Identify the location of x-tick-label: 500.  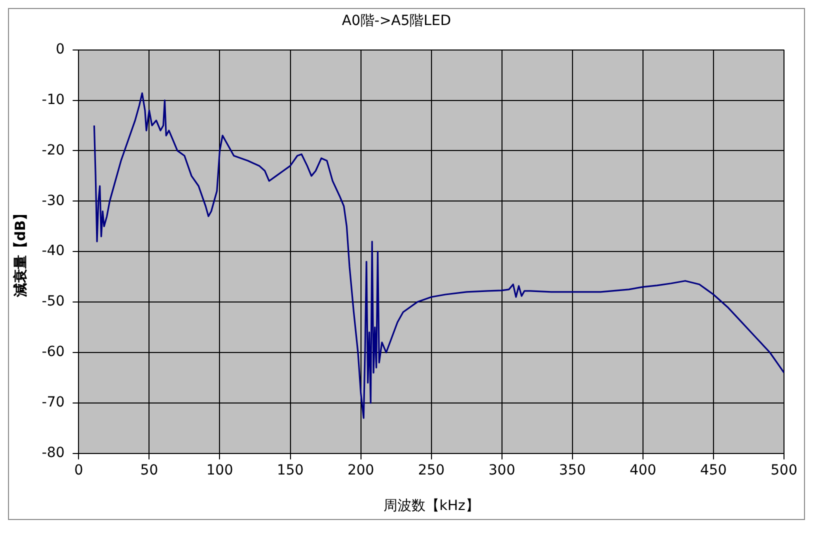
(784, 470).